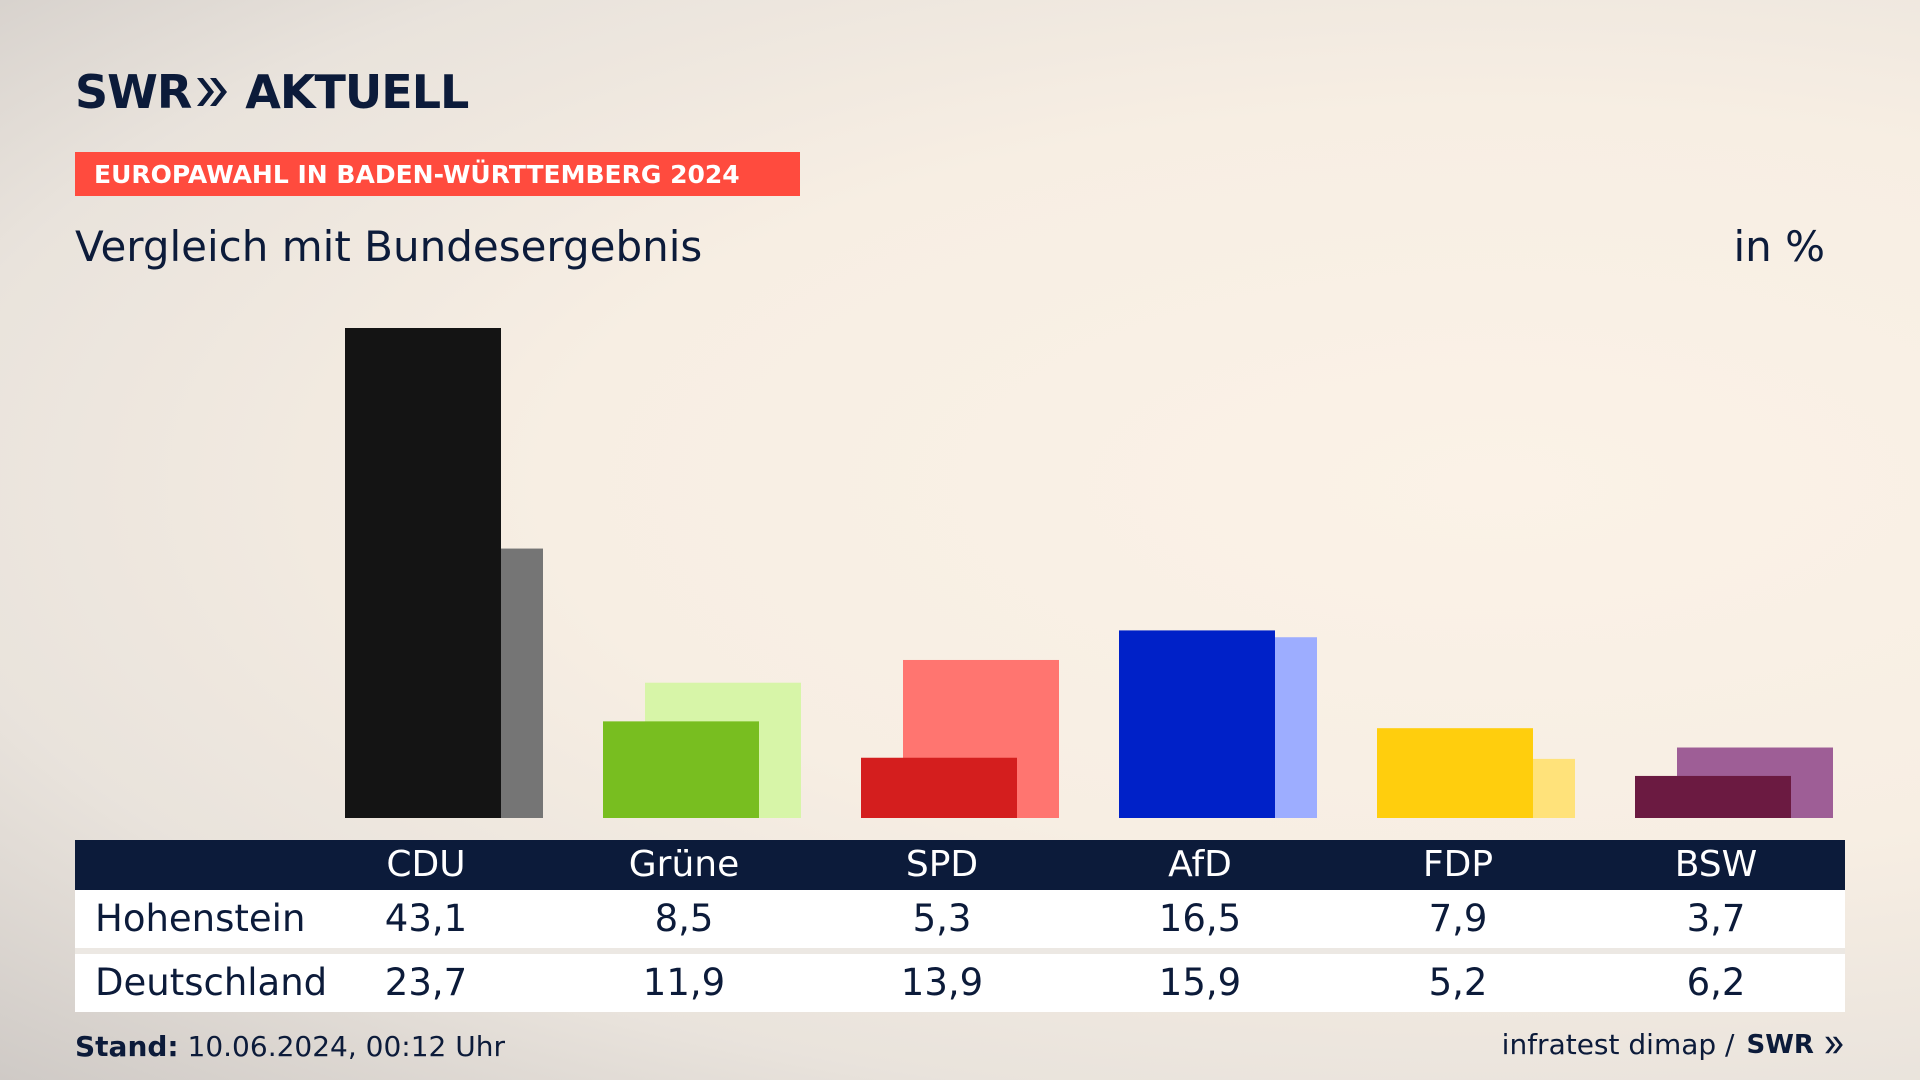 The height and width of the screenshot is (1080, 1920). I want to click on table-header-cell: SPD, so click(942, 864).